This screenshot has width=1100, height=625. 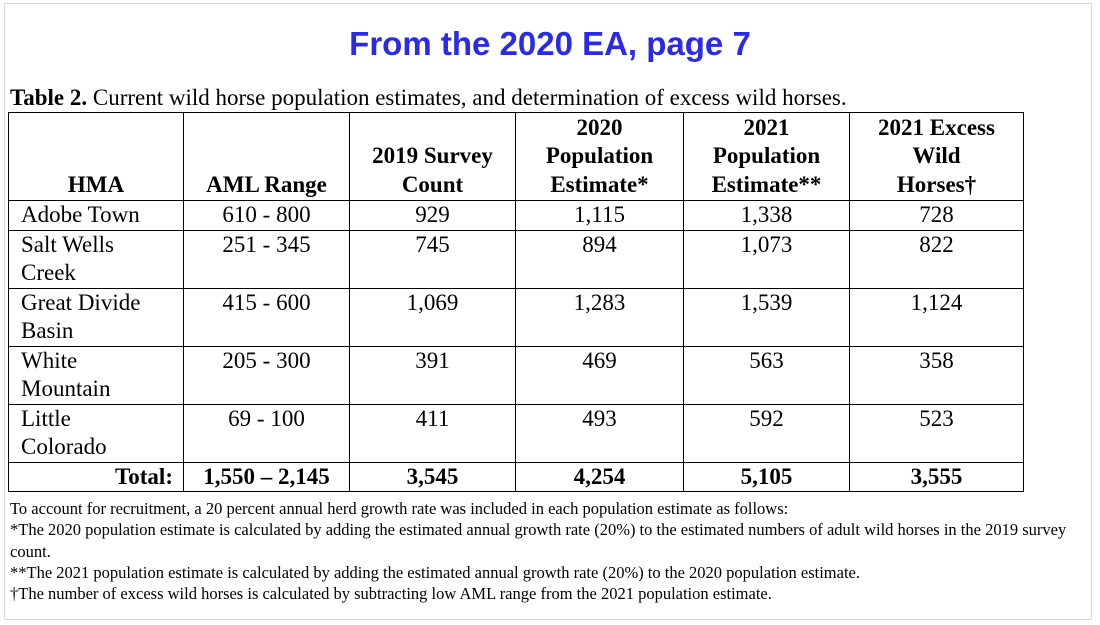 What do you see at coordinates (766, 259) in the screenshot?
I see `estimate-2021-cell: 1,073` at bounding box center [766, 259].